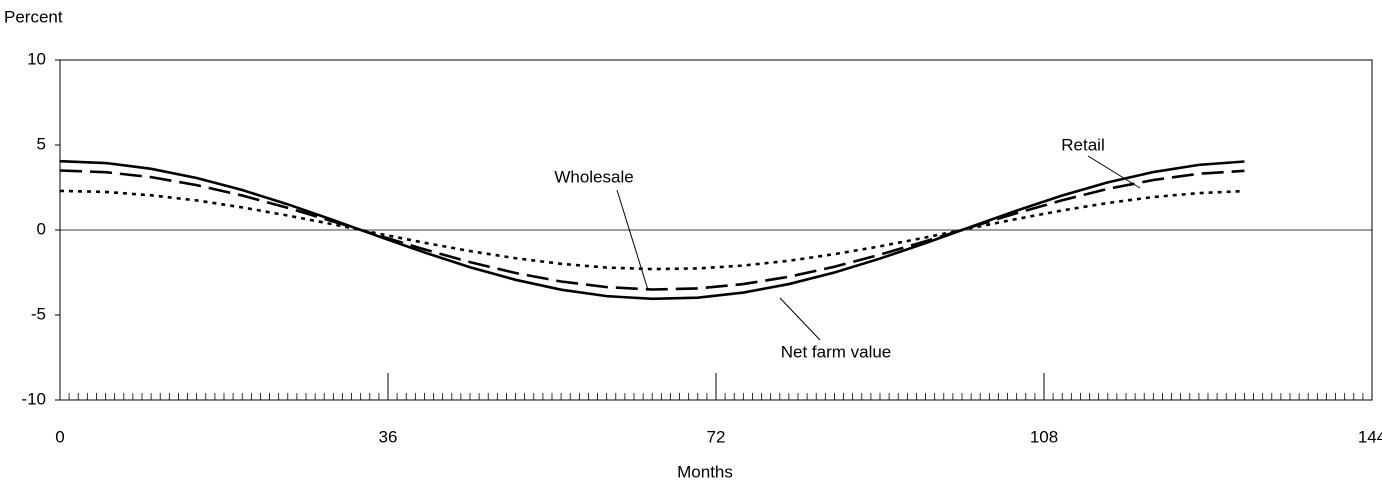 This screenshot has height=494, width=1382. Describe the element at coordinates (41, 143) in the screenshot. I see `y-tick-label: 5` at that location.